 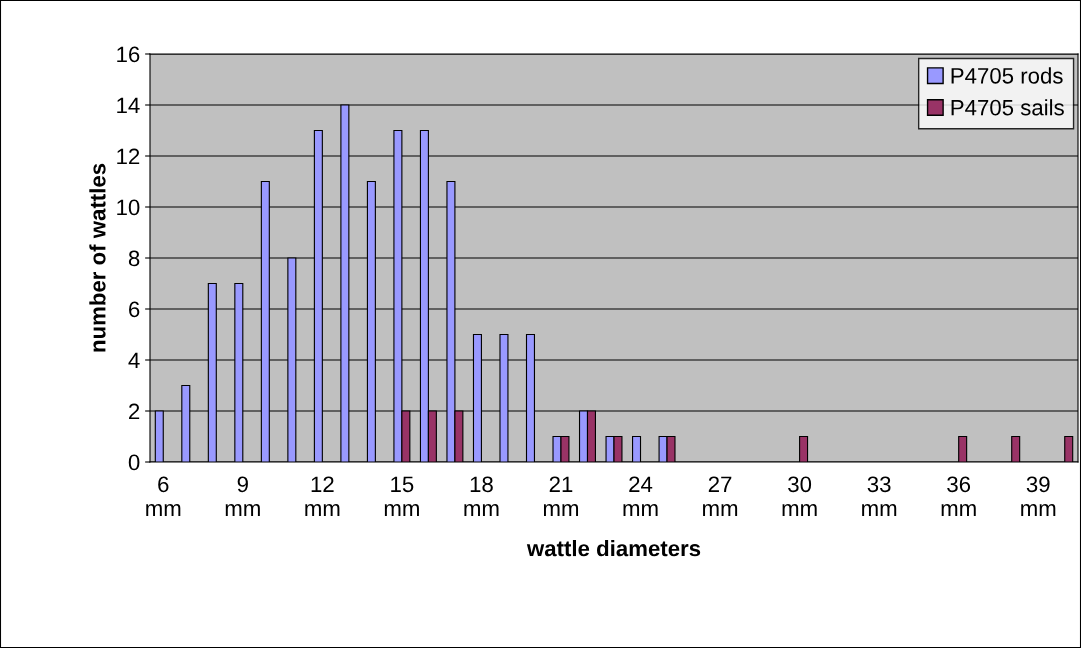 I want to click on legend-label: P4705 sails, so click(x=1007, y=107).